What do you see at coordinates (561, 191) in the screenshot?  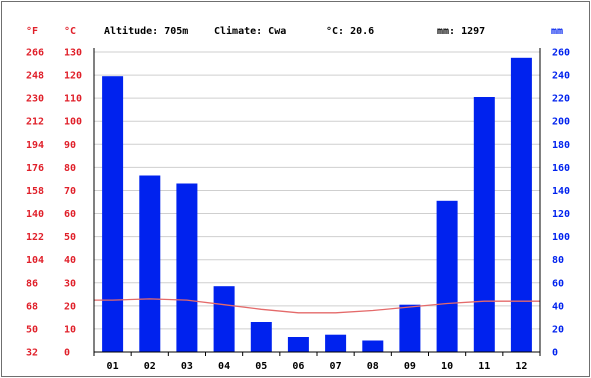 I see `precipitation-tick-label: 140` at bounding box center [561, 191].